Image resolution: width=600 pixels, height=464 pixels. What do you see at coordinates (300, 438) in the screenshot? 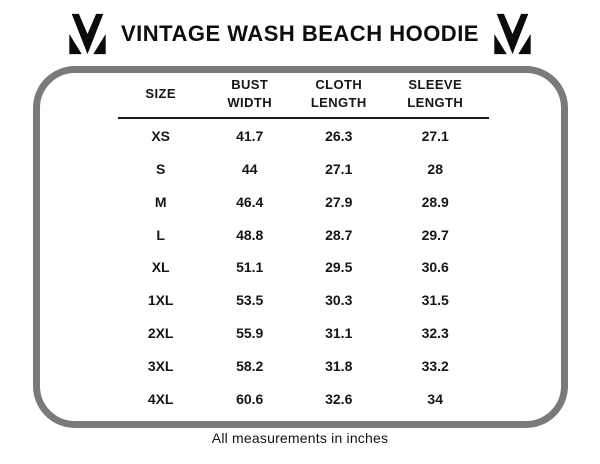
I see `measurement-units-note: All measurements in inches` at bounding box center [300, 438].